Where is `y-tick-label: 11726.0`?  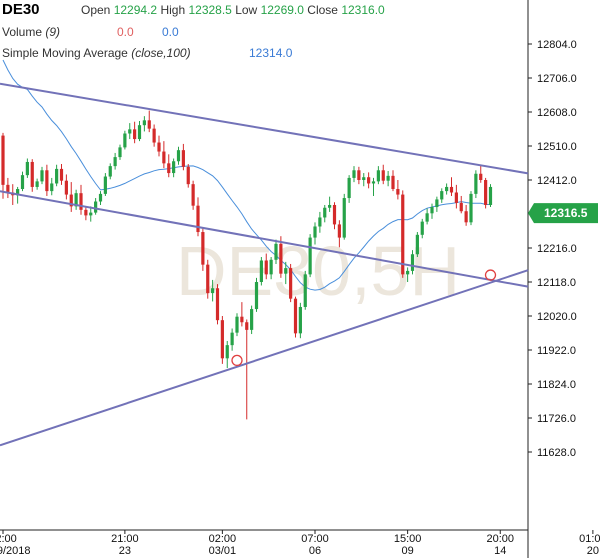 y-tick-label: 11726.0 is located at coordinates (556, 419).